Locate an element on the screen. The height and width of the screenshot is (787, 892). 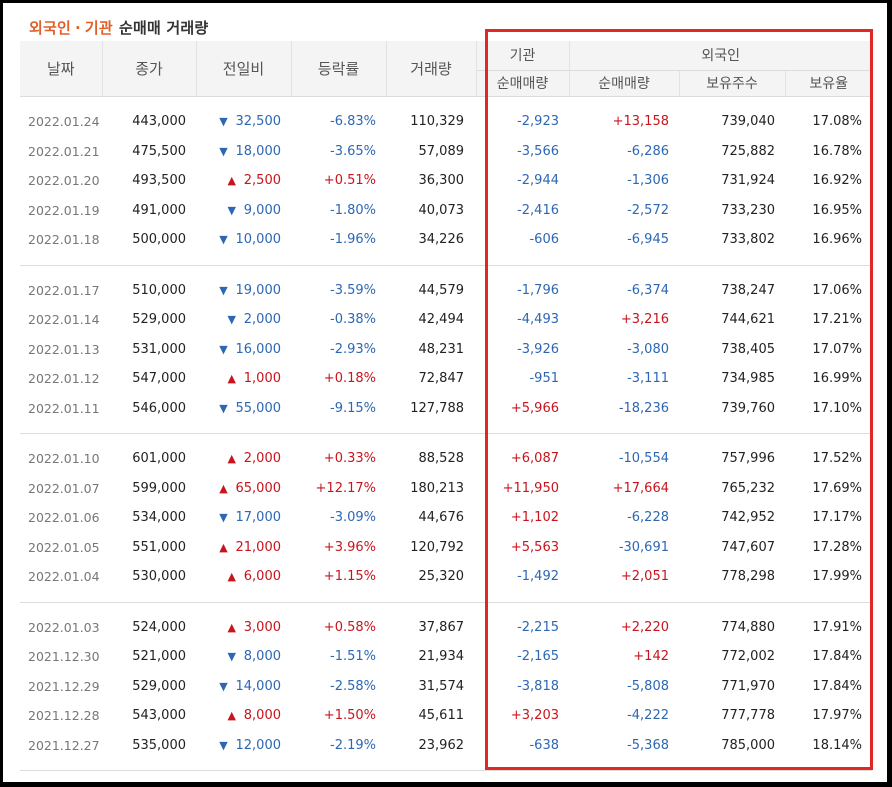
cell-volume: 48,231 is located at coordinates (441, 349).